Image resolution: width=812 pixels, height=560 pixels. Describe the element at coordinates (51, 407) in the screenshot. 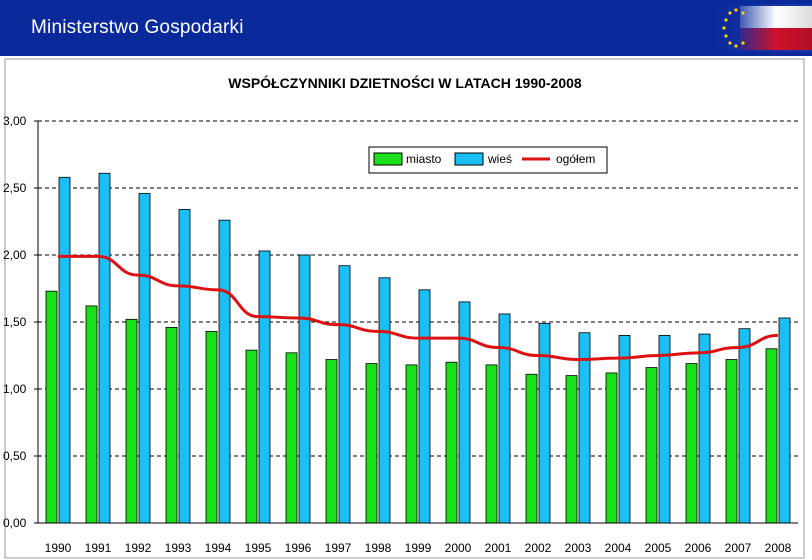

I see `bar-miasto-1990` at that location.